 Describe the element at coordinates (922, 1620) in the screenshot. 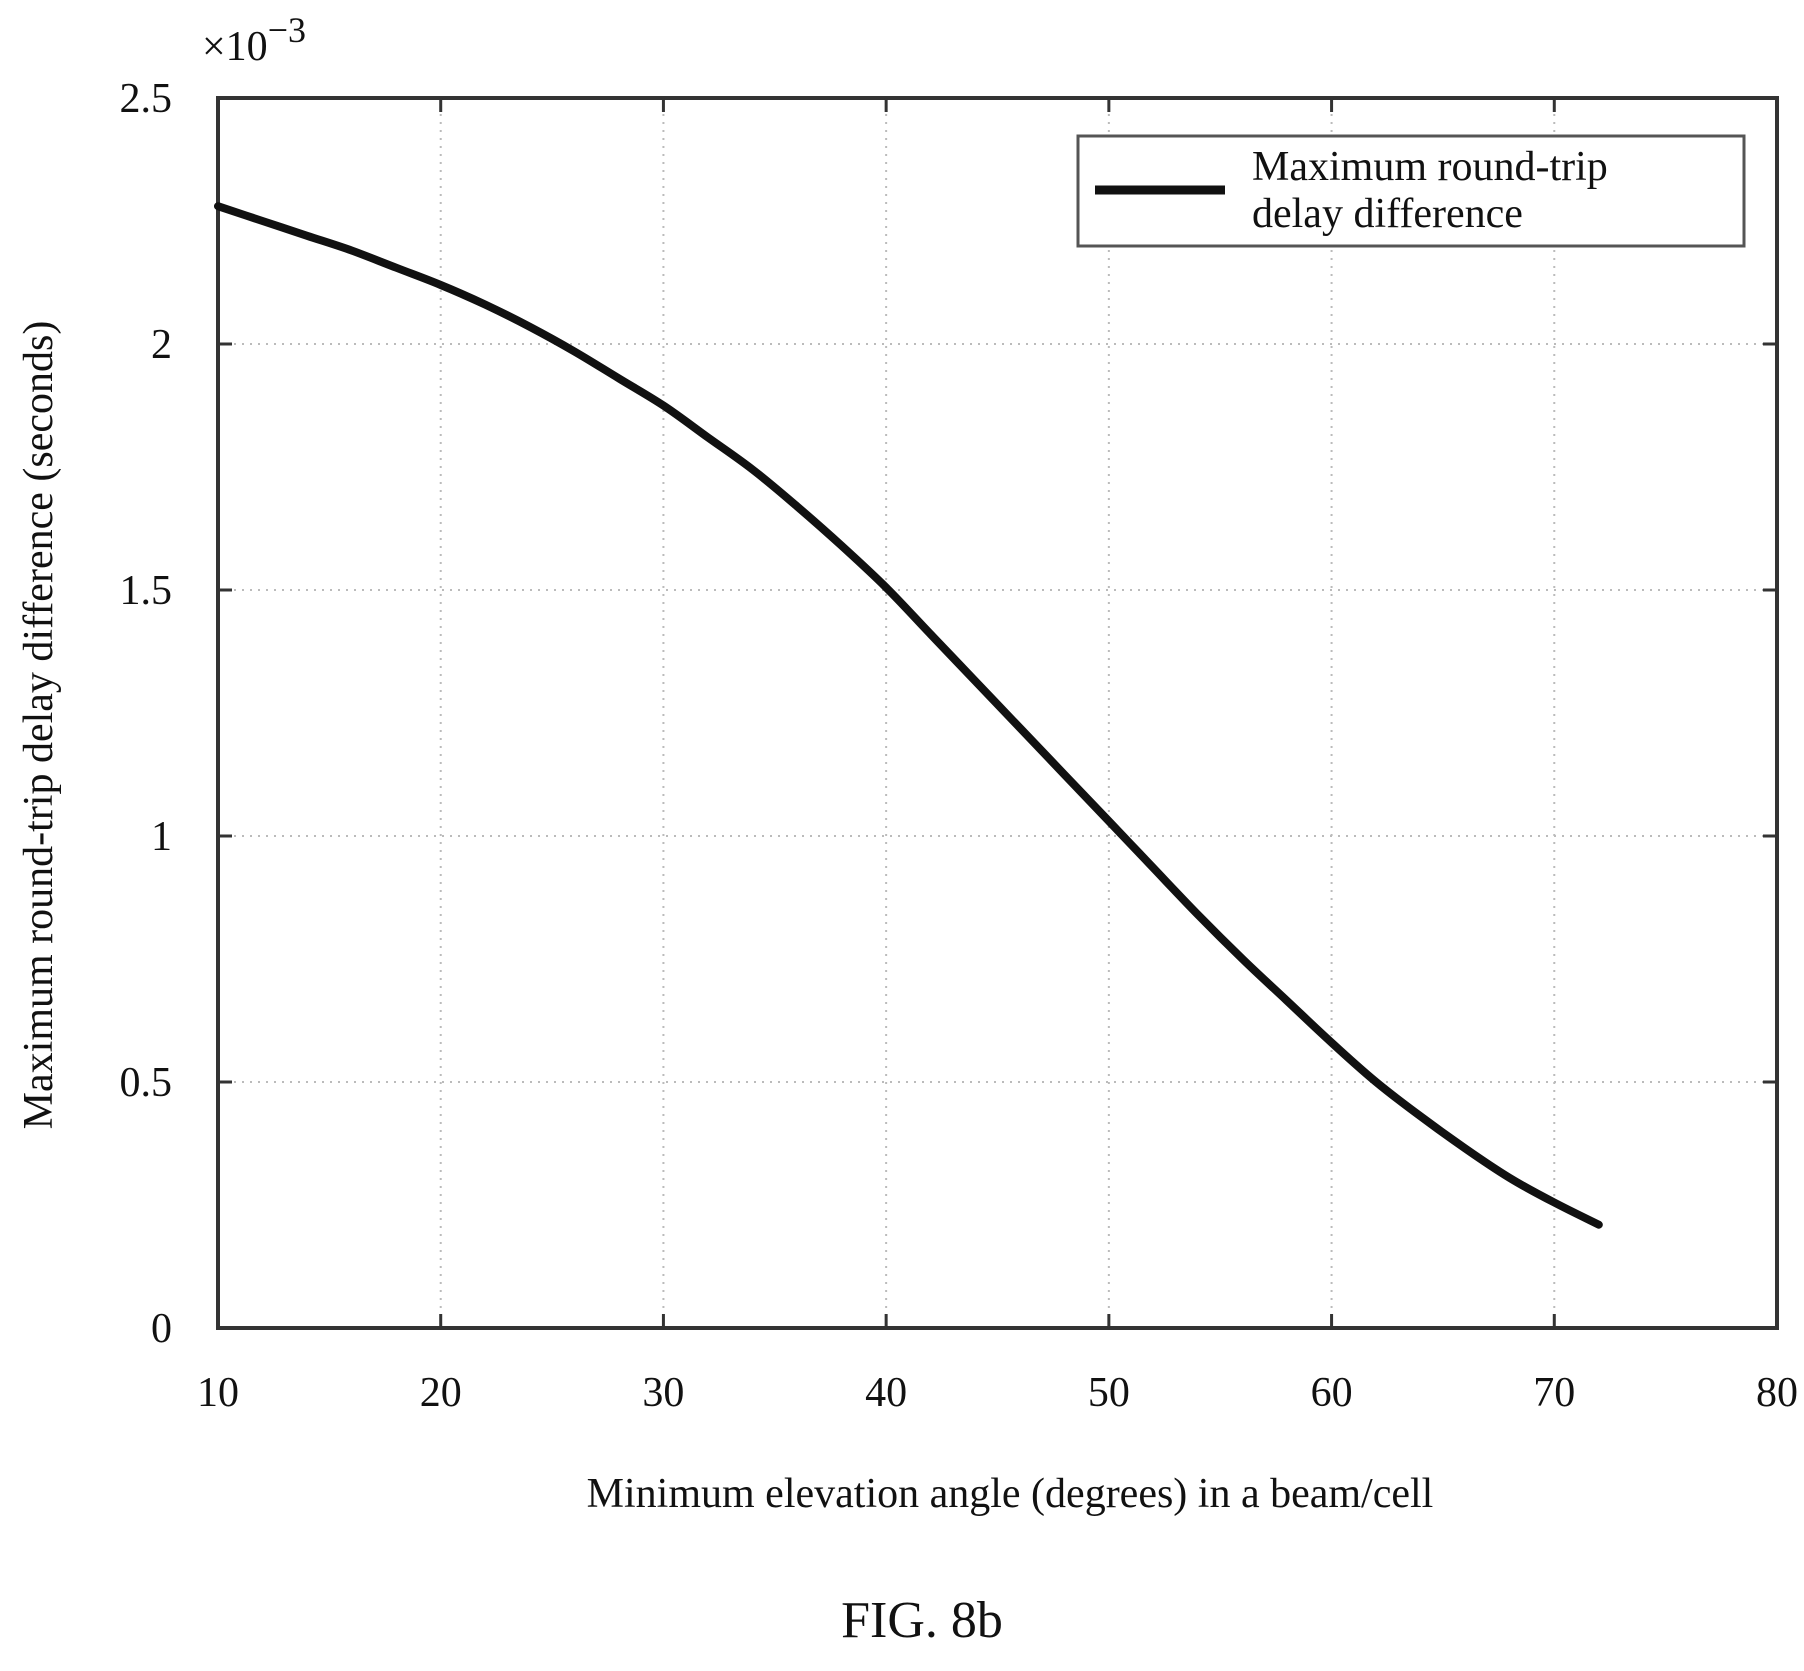

I see `figure-caption: FIG. 8b` at that location.